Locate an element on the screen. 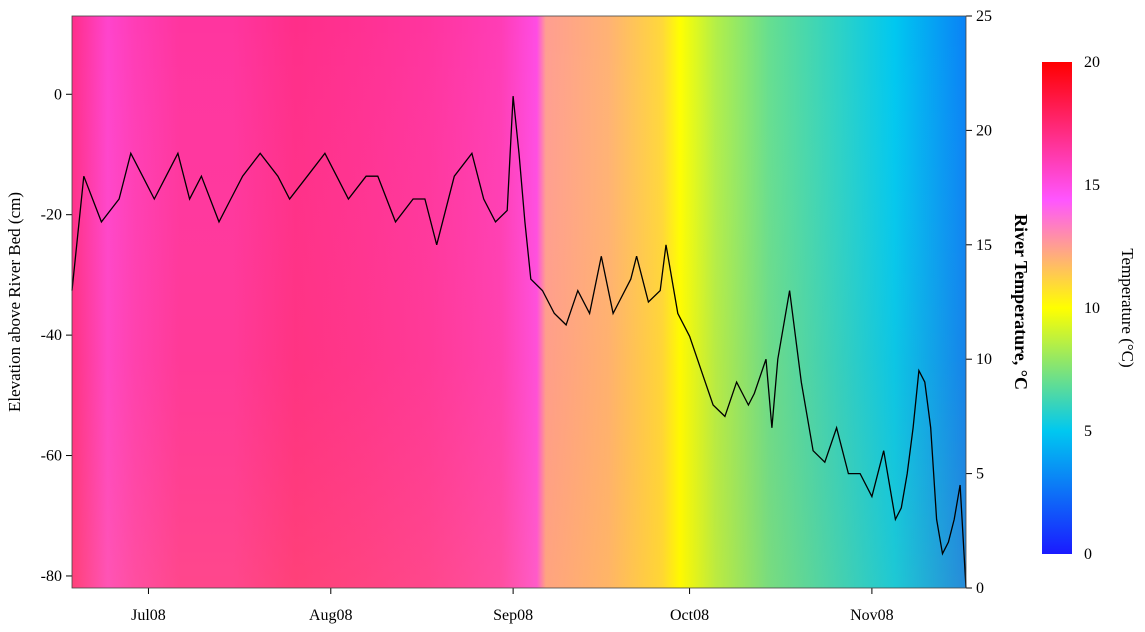 This screenshot has width=1145, height=632. left-tick-label: -40 is located at coordinates (51, 335).